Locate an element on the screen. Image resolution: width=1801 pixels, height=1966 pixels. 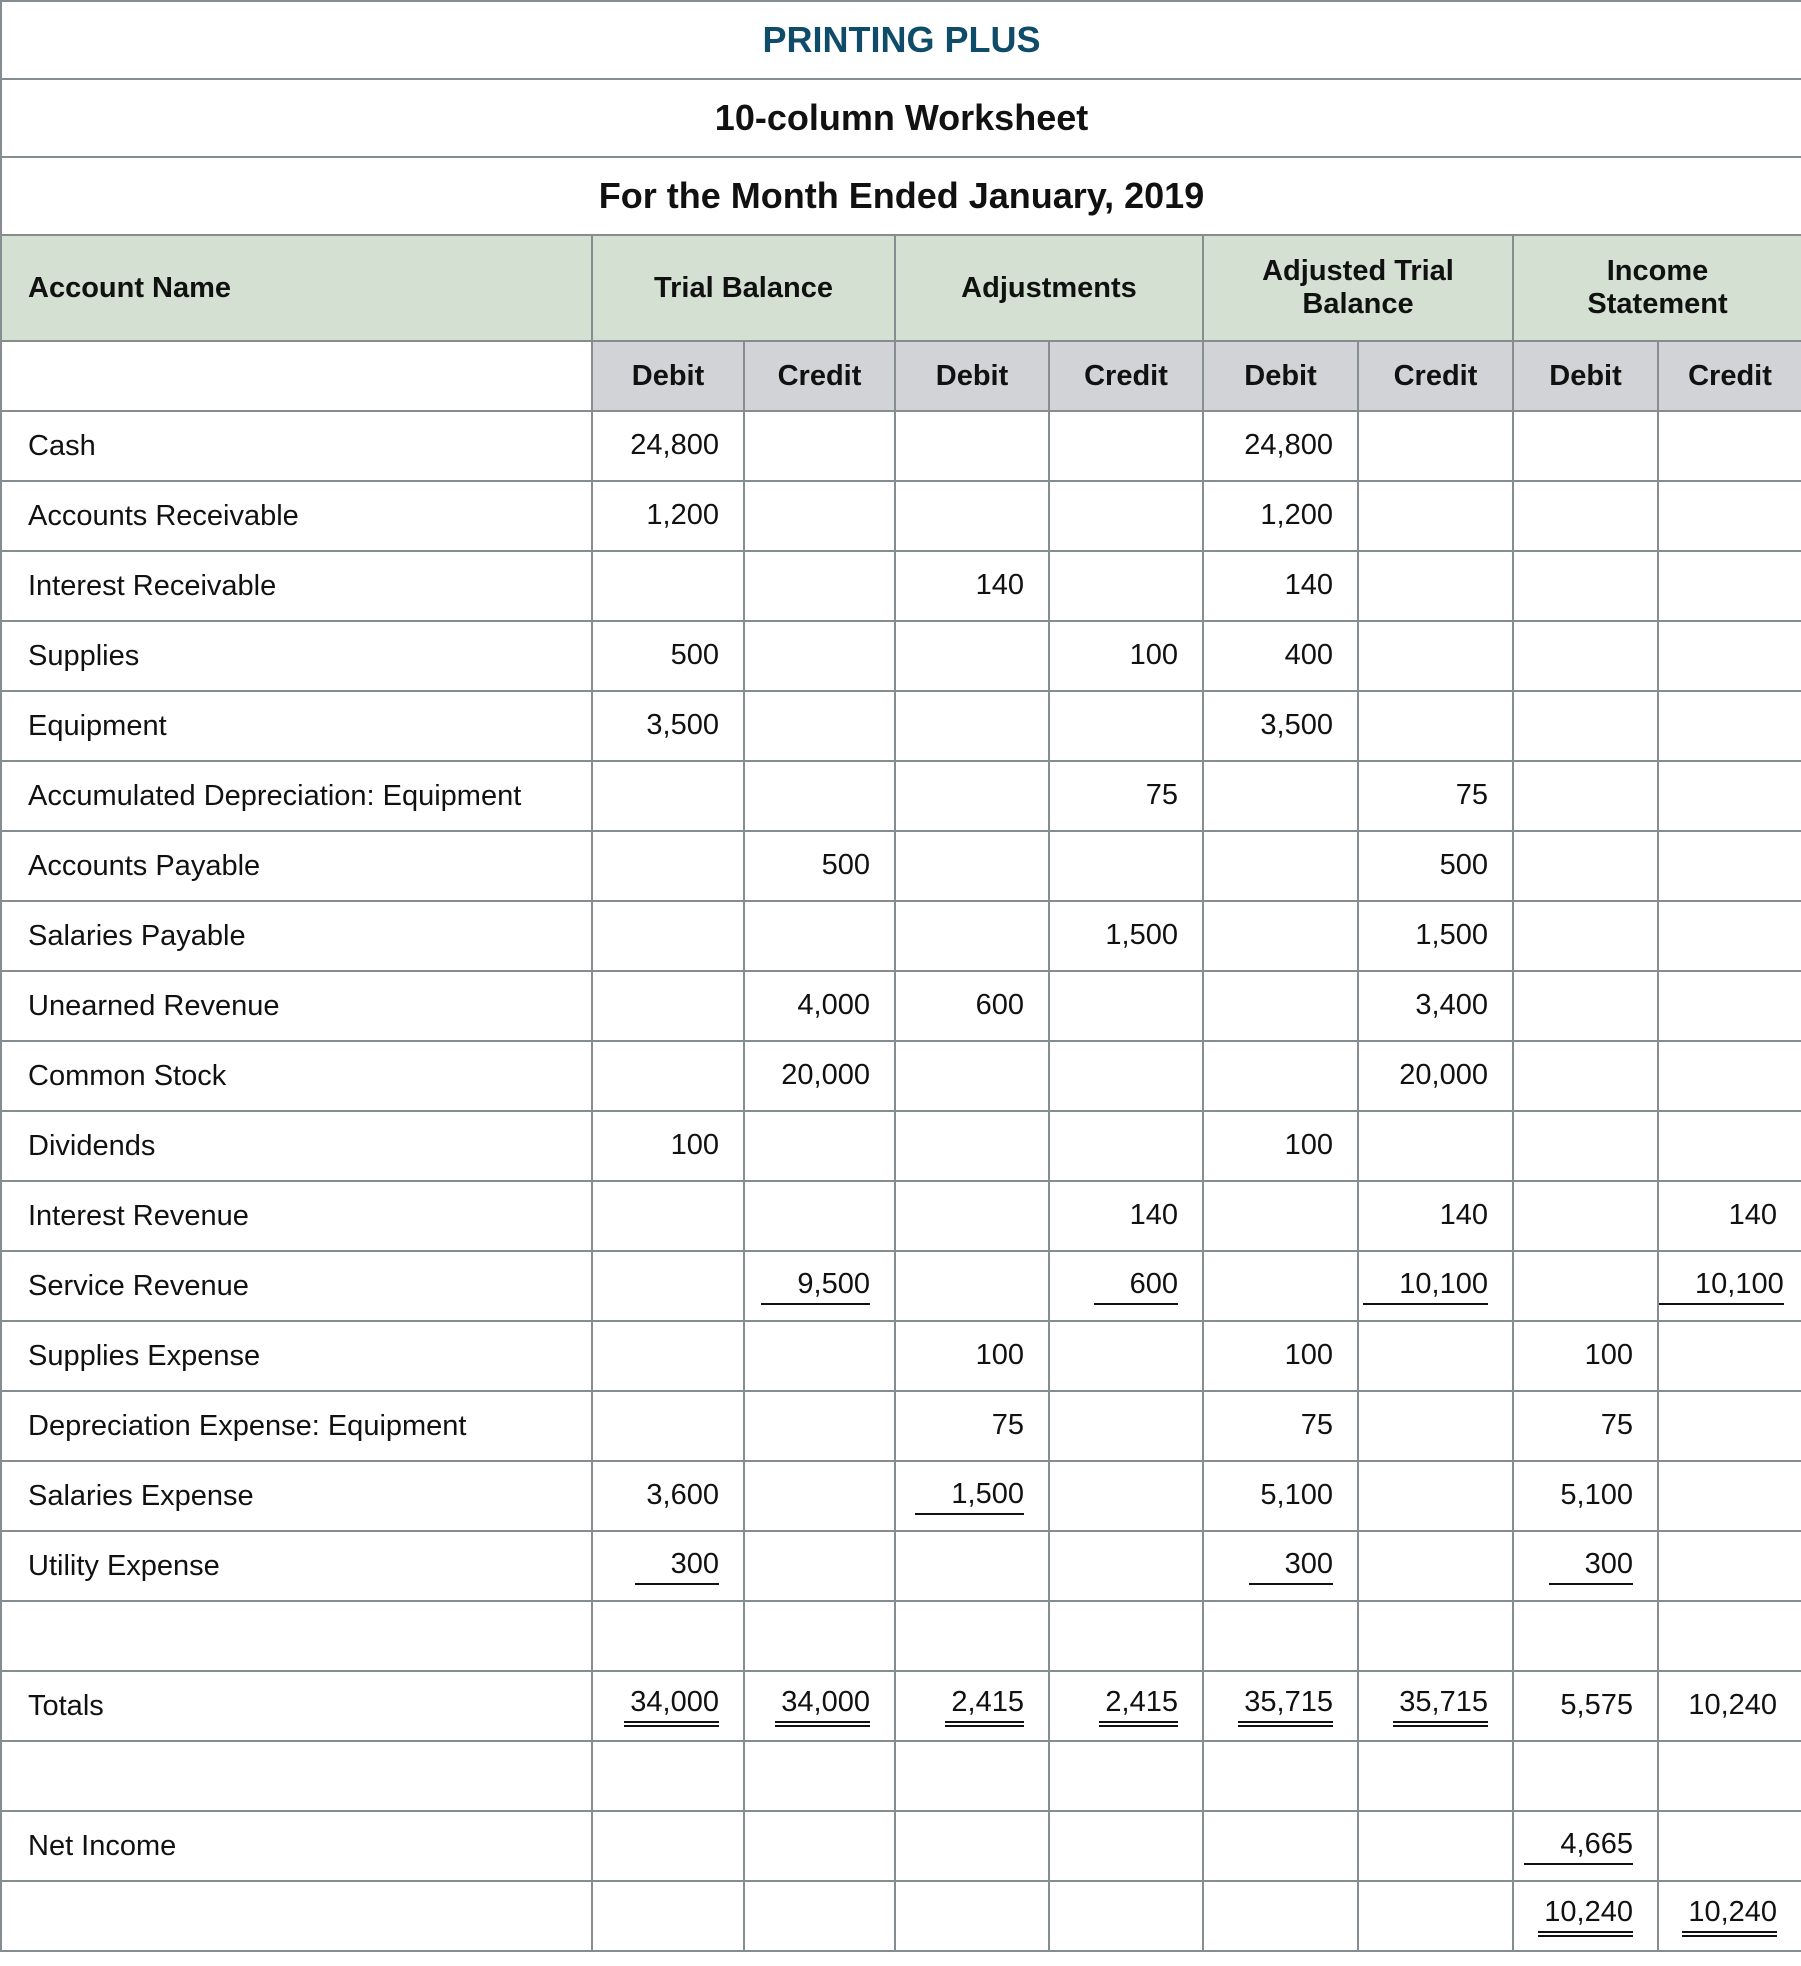
amount: 3,400 is located at coordinates (1451, 1004).